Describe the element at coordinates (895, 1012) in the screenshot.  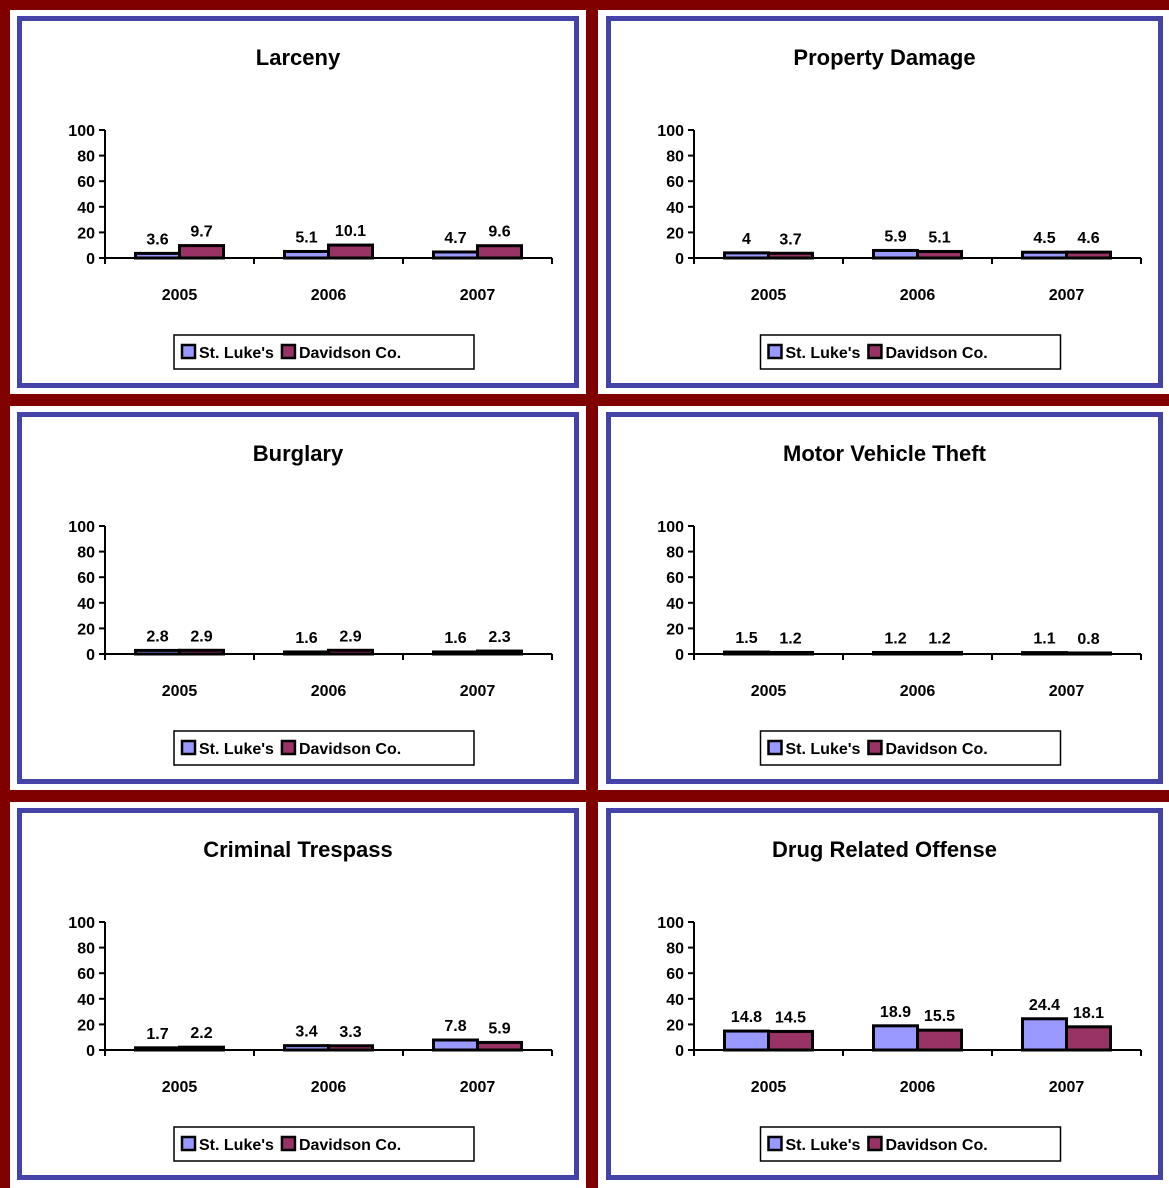
I see `data-label: 18.9` at that location.